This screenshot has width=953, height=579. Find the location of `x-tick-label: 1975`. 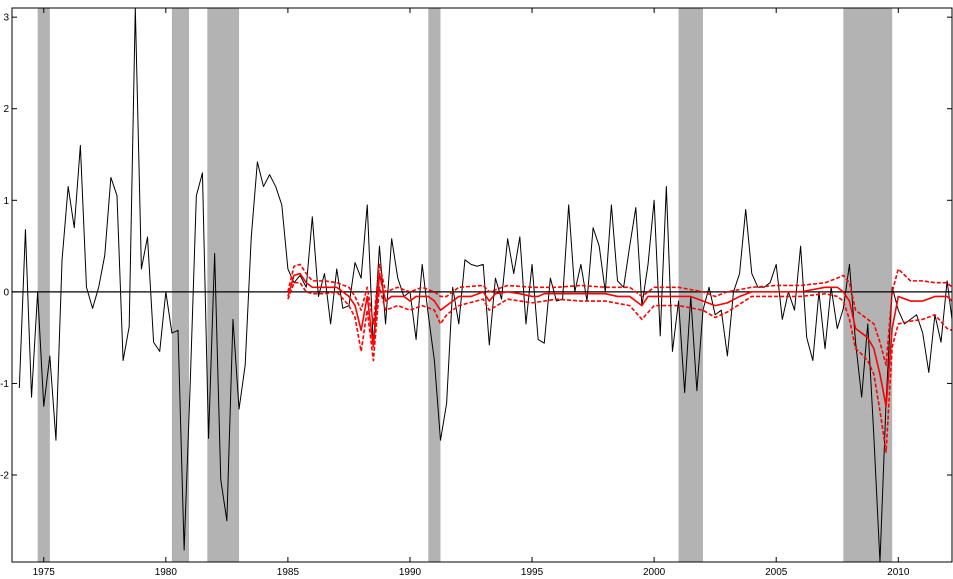

x-tick-label: 1975 is located at coordinates (44, 572).